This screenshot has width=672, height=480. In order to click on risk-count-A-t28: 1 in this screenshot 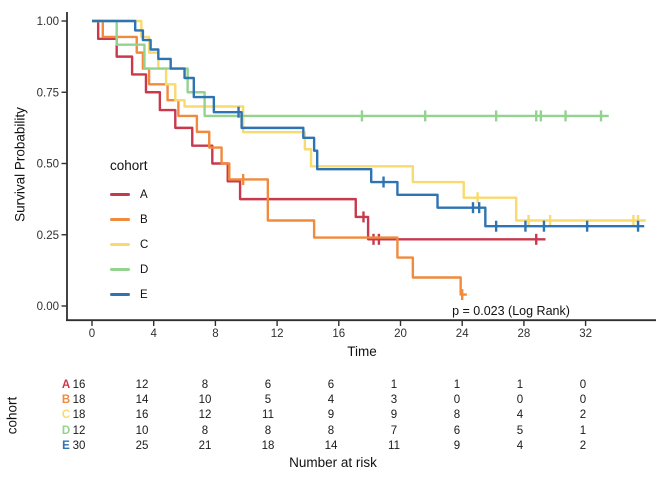, I will do `click(520, 385)`.